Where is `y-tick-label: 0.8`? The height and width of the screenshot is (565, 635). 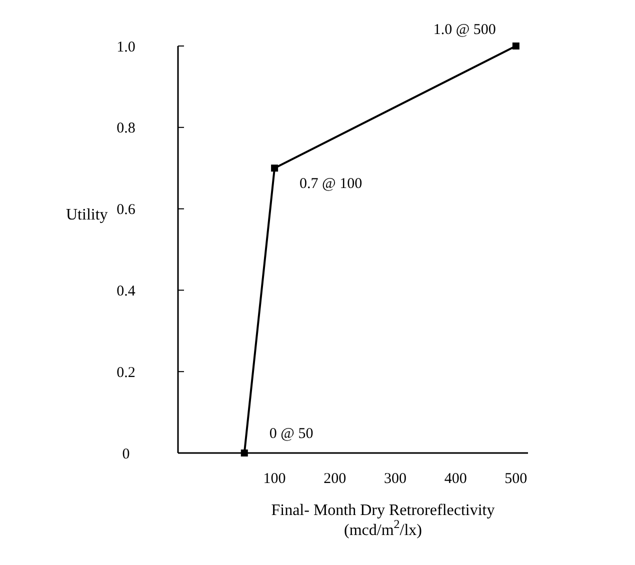
y-tick-label: 0.8 is located at coordinates (126, 128).